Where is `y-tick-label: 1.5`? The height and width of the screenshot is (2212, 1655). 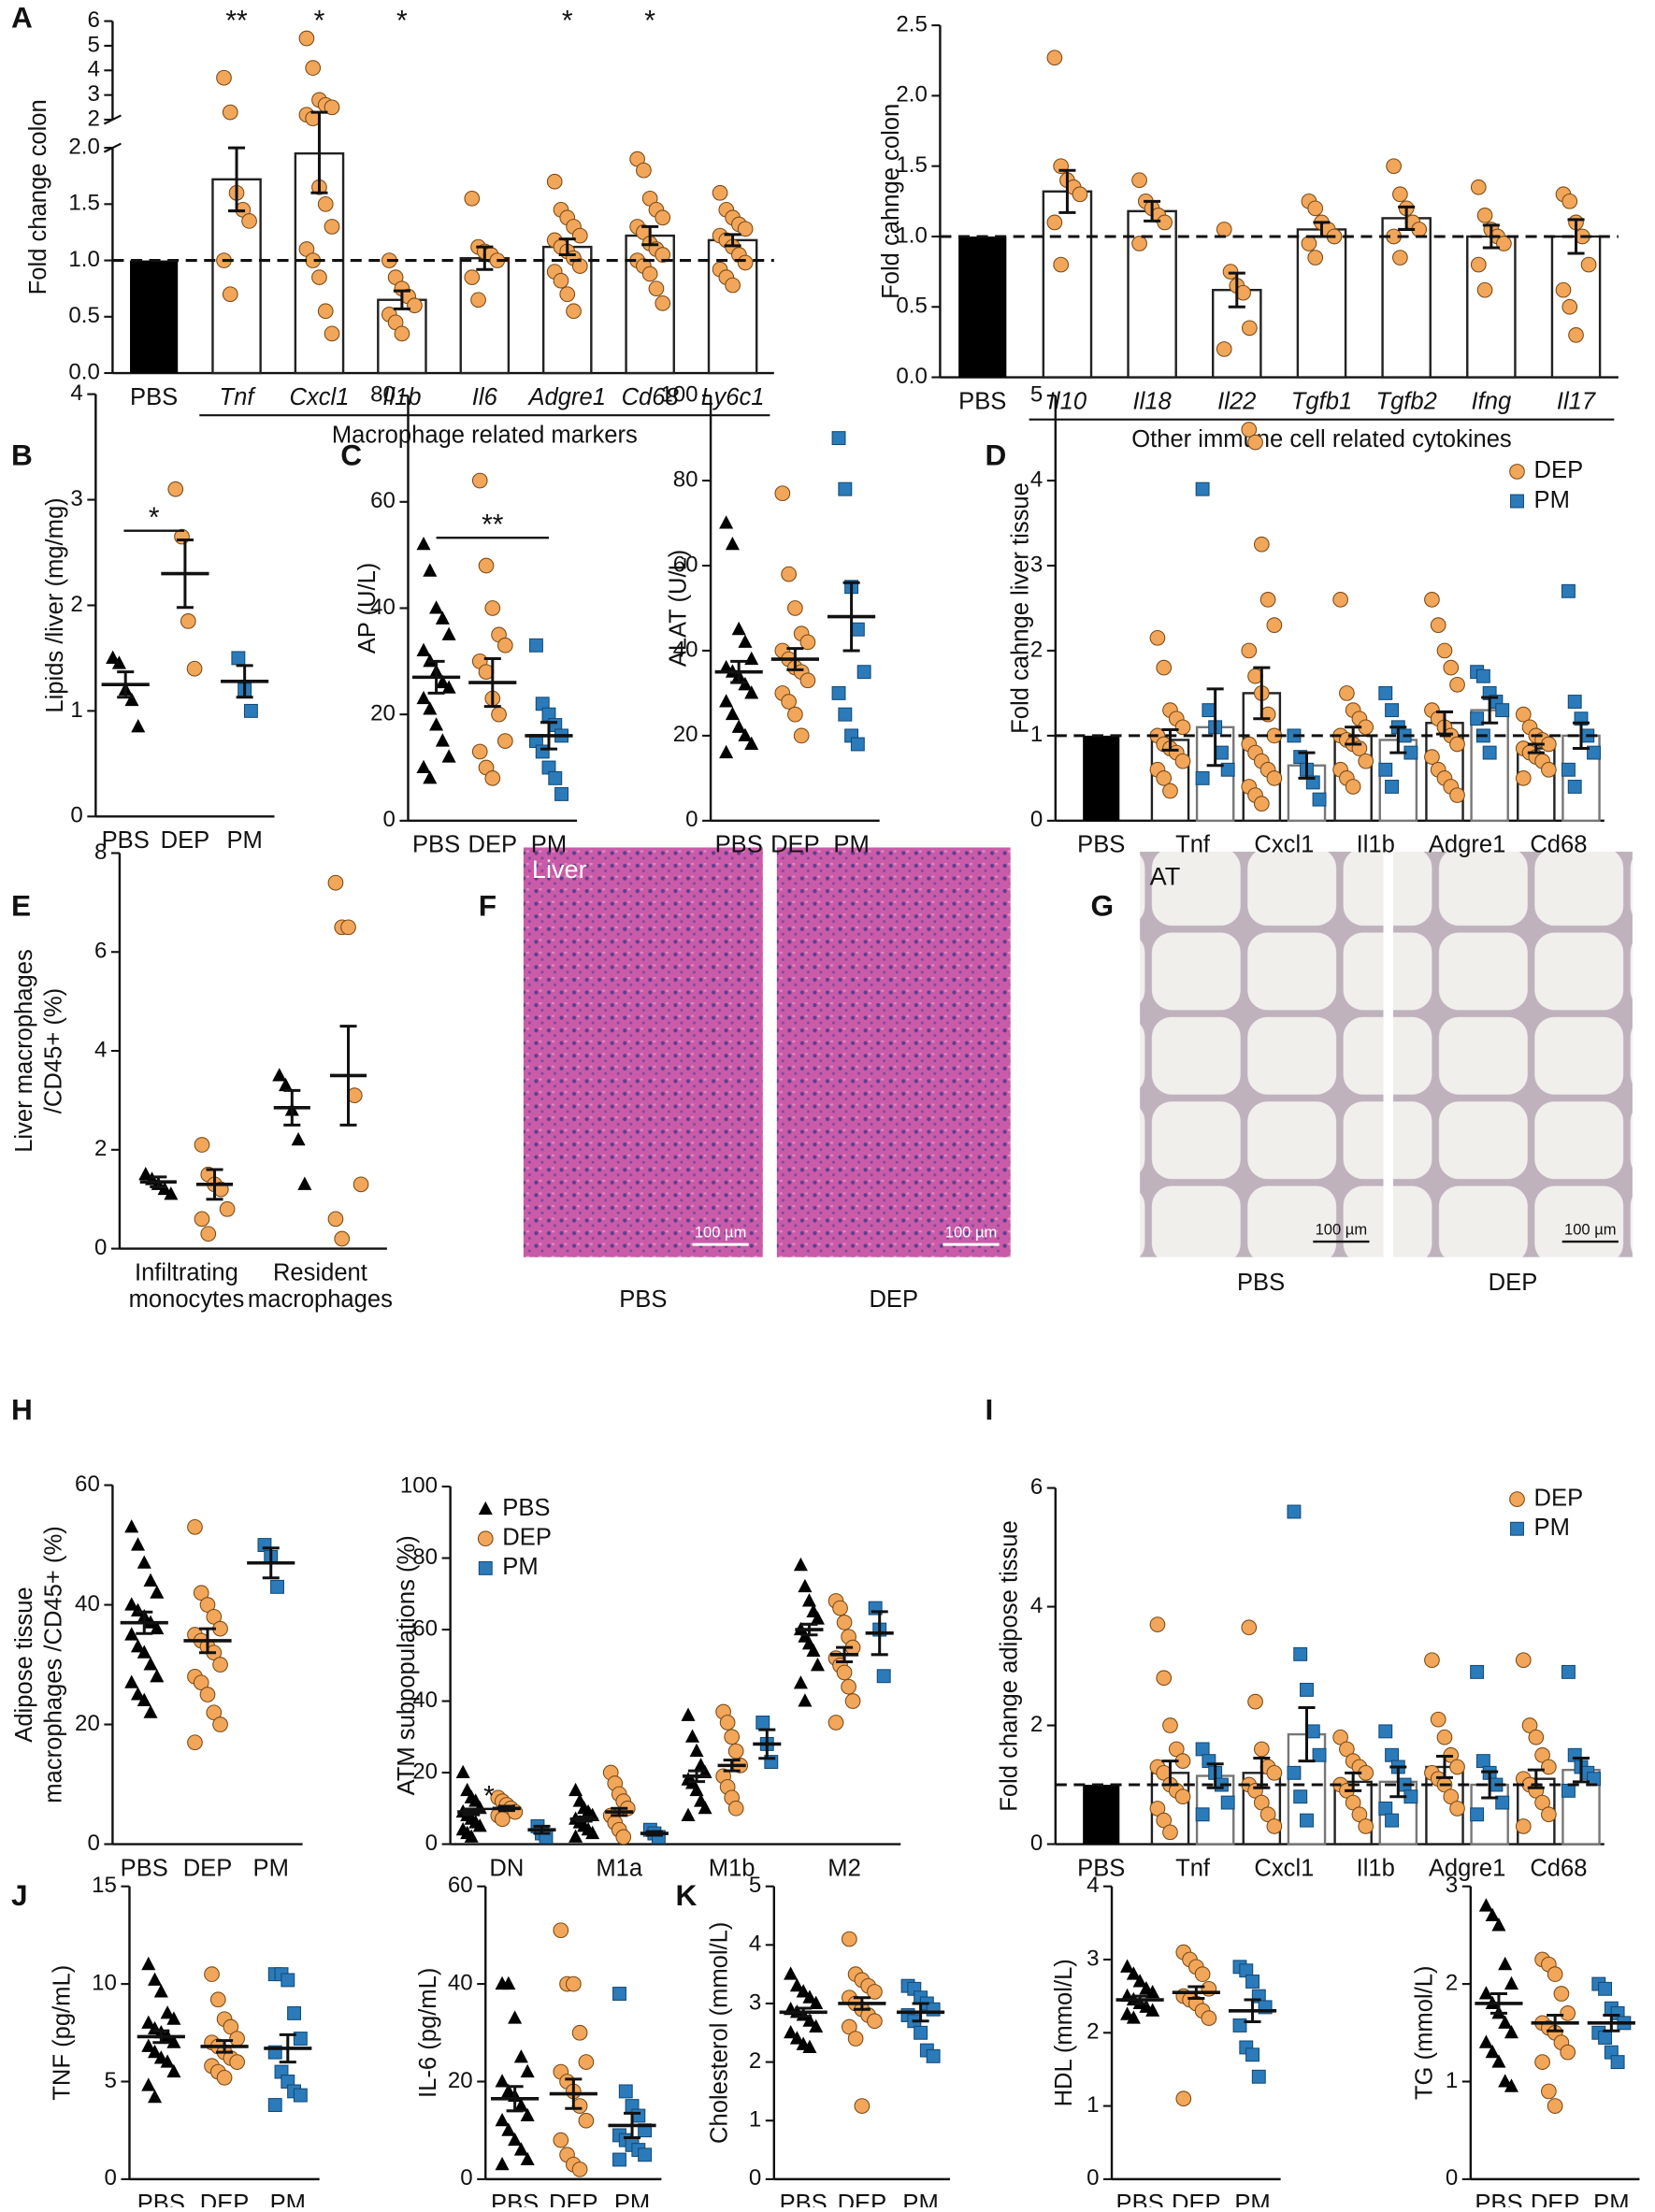
y-tick-label: 1.5 is located at coordinates (911, 165).